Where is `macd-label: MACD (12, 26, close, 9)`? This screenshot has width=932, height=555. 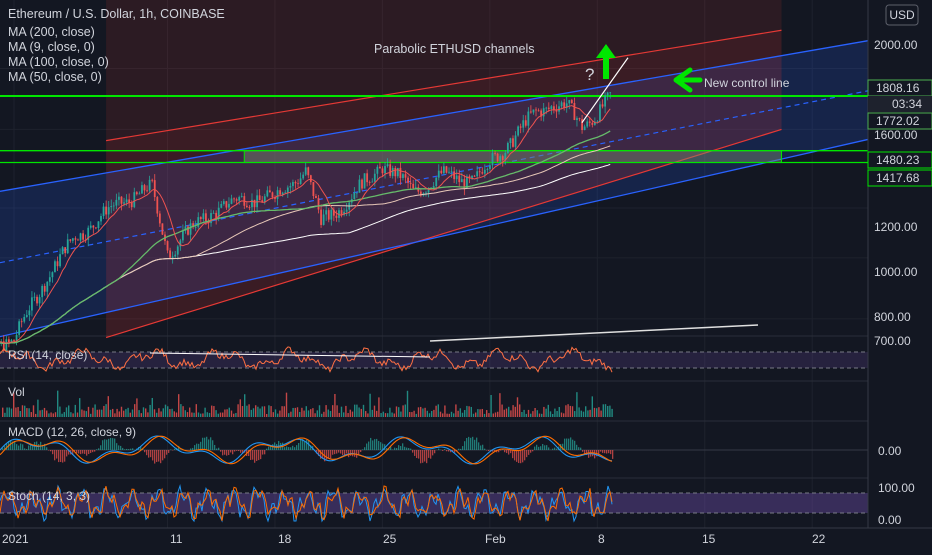
macd-label: MACD (12, 26, close, 9) is located at coordinates (72, 432).